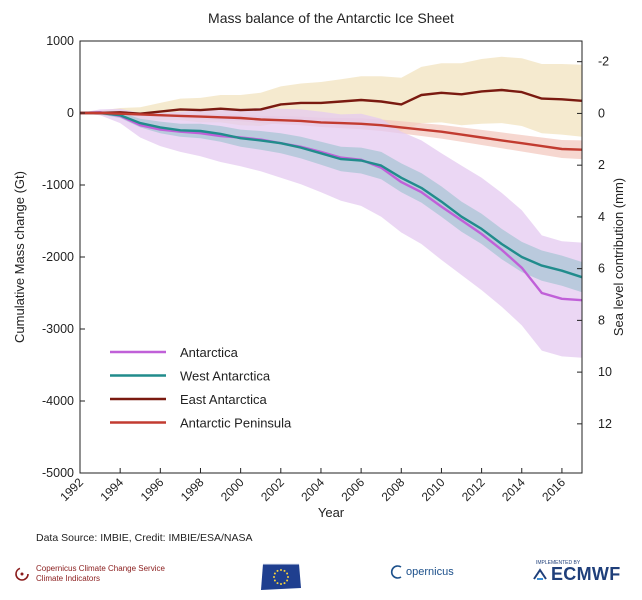 The image size is (642, 600). What do you see at coordinates (236, 423) in the screenshot?
I see `legend-label: Antarctic Peninsula` at bounding box center [236, 423].